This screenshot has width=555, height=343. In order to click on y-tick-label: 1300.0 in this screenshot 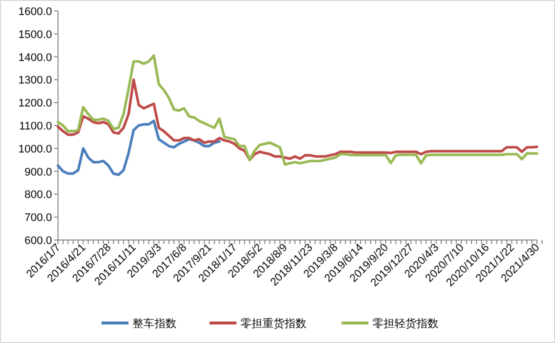, I will do `click(35, 80)`.